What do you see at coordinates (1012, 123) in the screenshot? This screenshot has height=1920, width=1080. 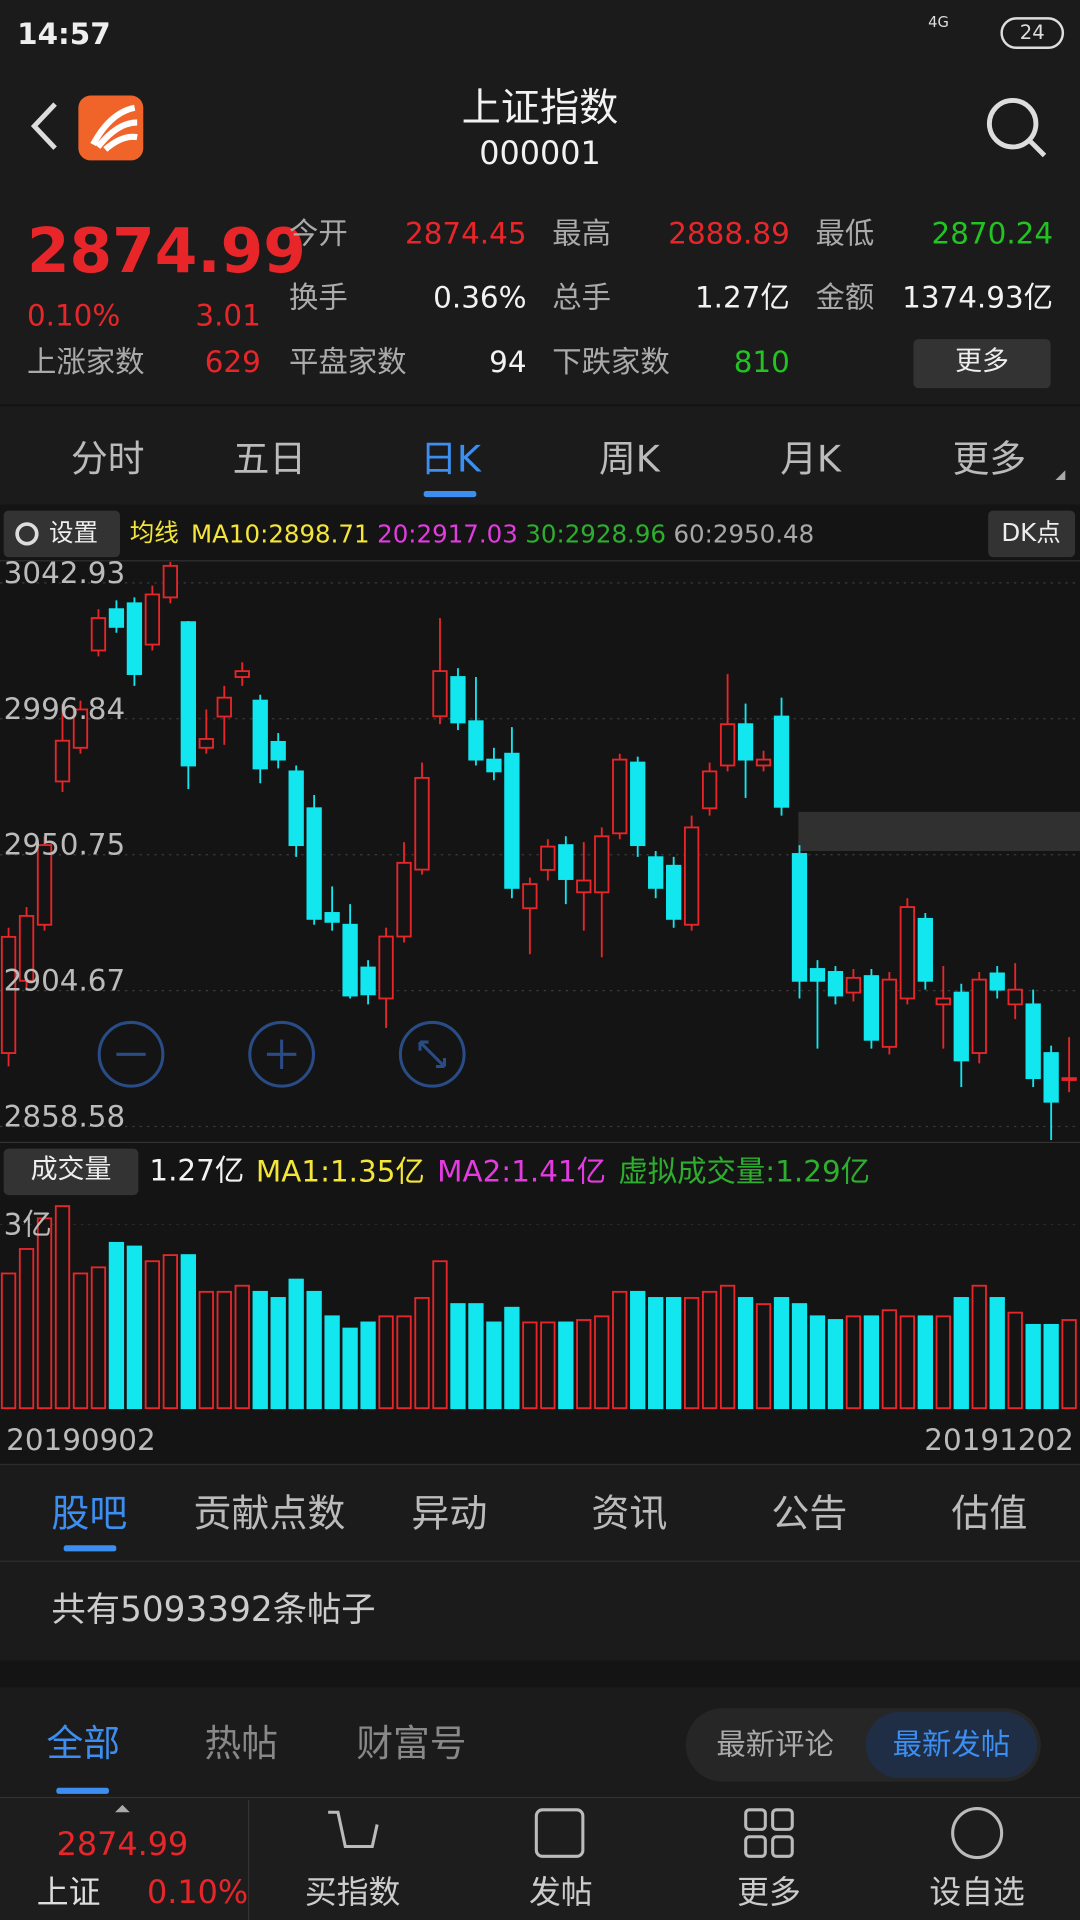 I see `search-button` at bounding box center [1012, 123].